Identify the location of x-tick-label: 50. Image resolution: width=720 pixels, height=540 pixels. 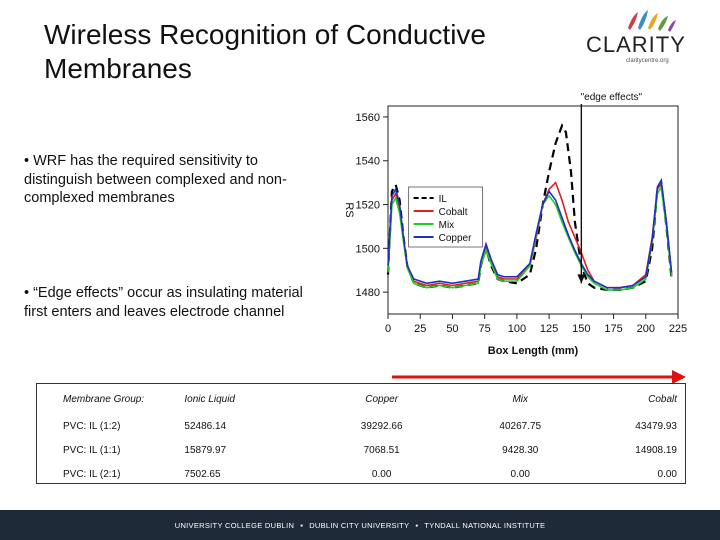
(452, 329).